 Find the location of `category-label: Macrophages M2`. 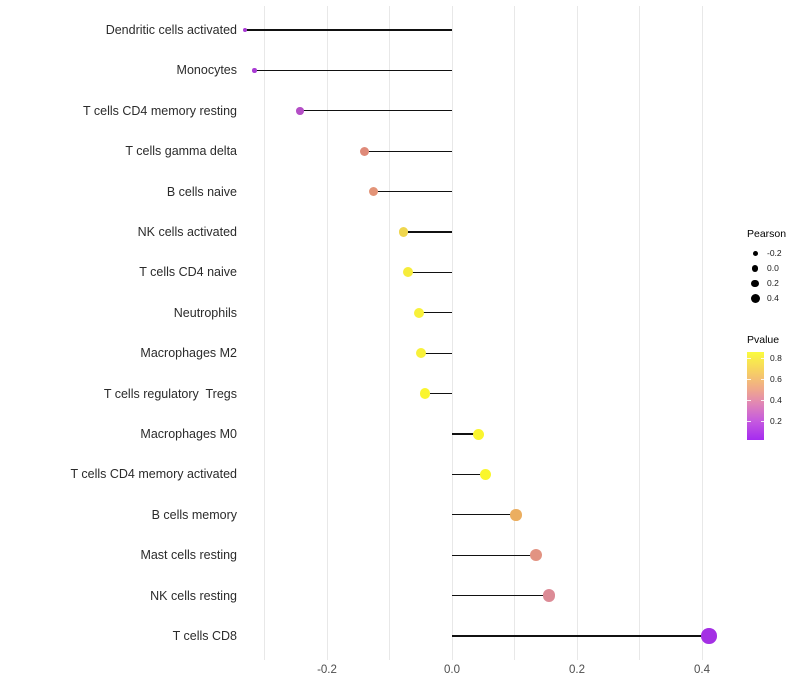

category-label: Macrophages M2 is located at coordinates (188, 353).